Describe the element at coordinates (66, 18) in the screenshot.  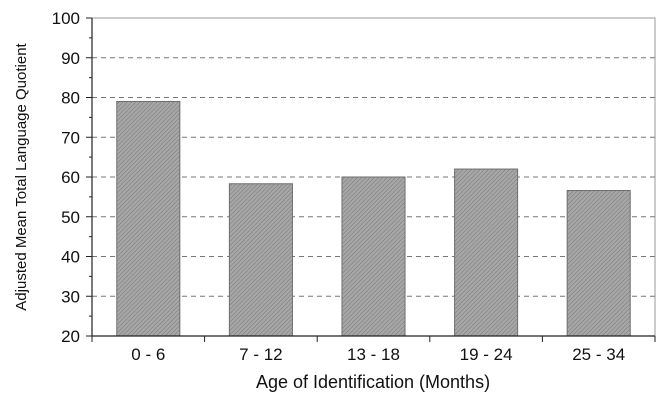
I see `y-tick-label: 100` at that location.